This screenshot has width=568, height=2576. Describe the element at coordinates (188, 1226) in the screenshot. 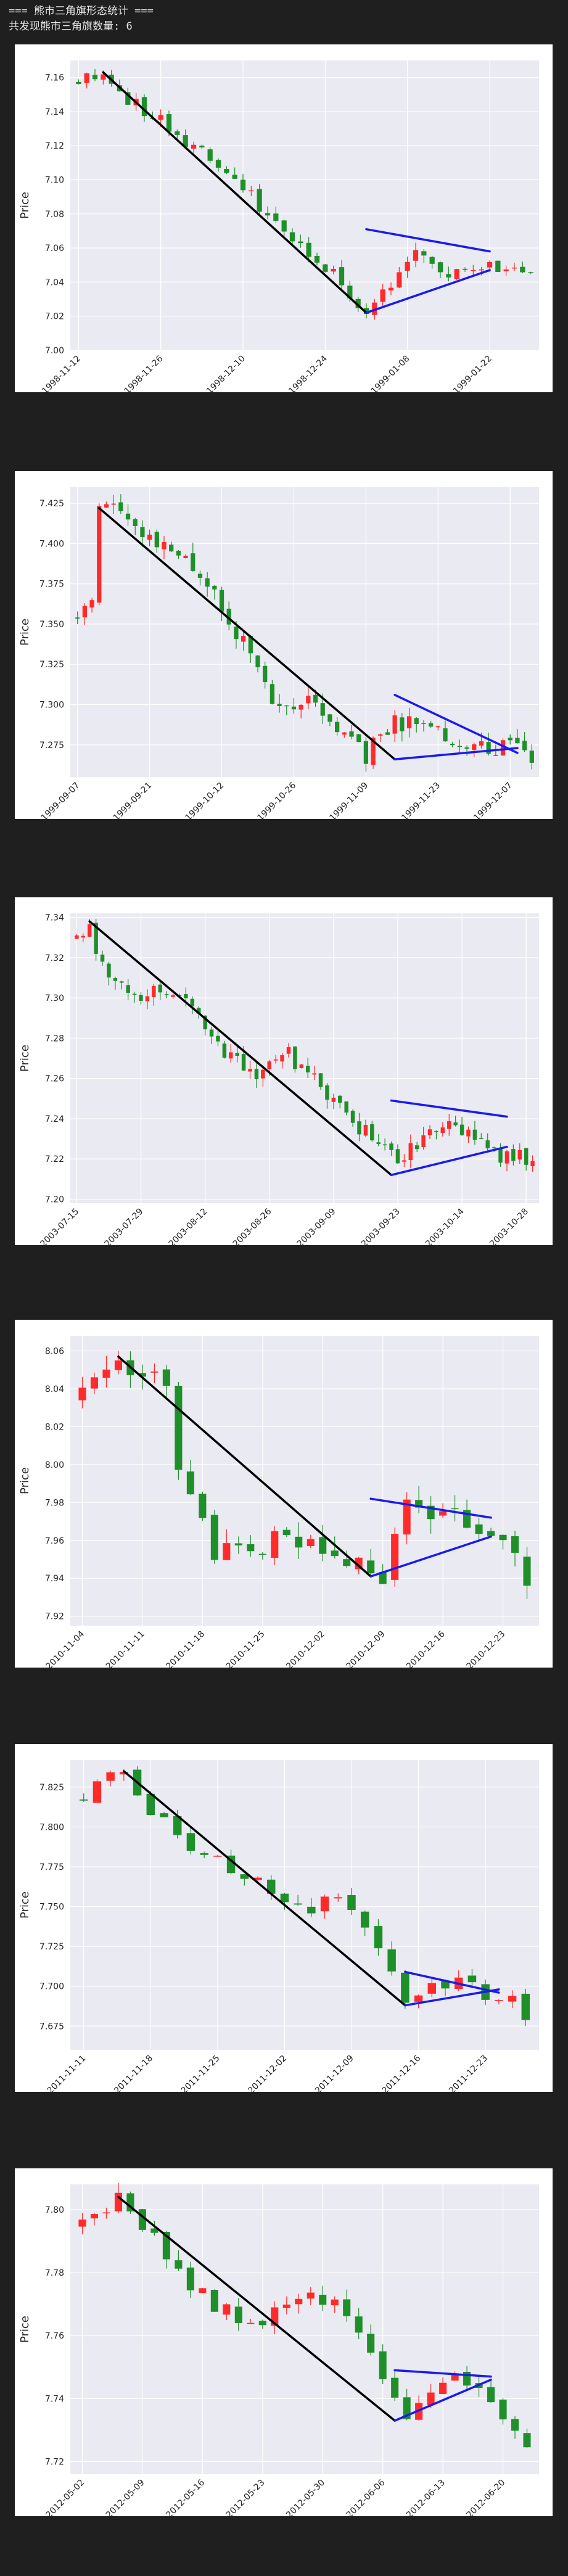

I see `x-tick-label: 2003-08-12` at that location.